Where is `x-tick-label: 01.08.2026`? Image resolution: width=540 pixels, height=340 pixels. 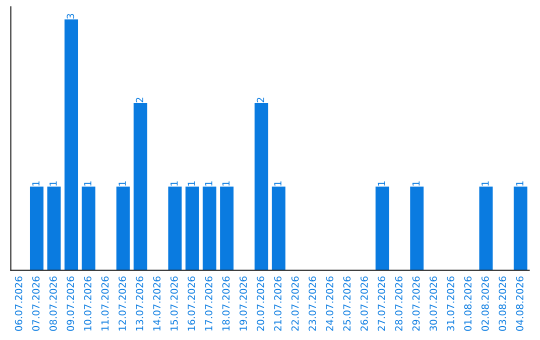
x-tick-label: 01.08.2026 is located at coordinates (468, 303).